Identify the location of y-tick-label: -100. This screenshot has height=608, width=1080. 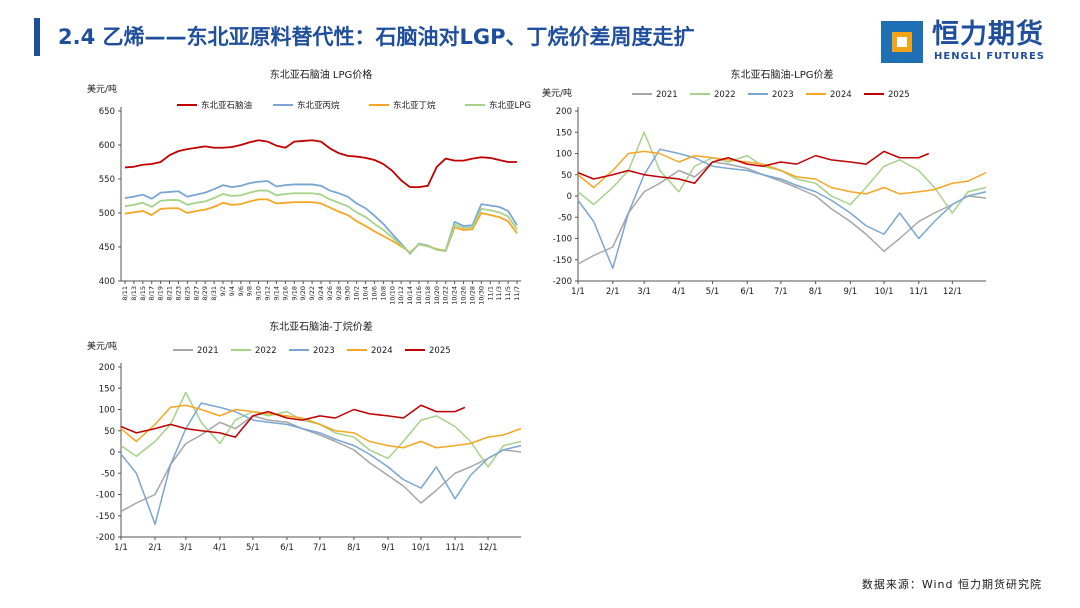
(562, 240).